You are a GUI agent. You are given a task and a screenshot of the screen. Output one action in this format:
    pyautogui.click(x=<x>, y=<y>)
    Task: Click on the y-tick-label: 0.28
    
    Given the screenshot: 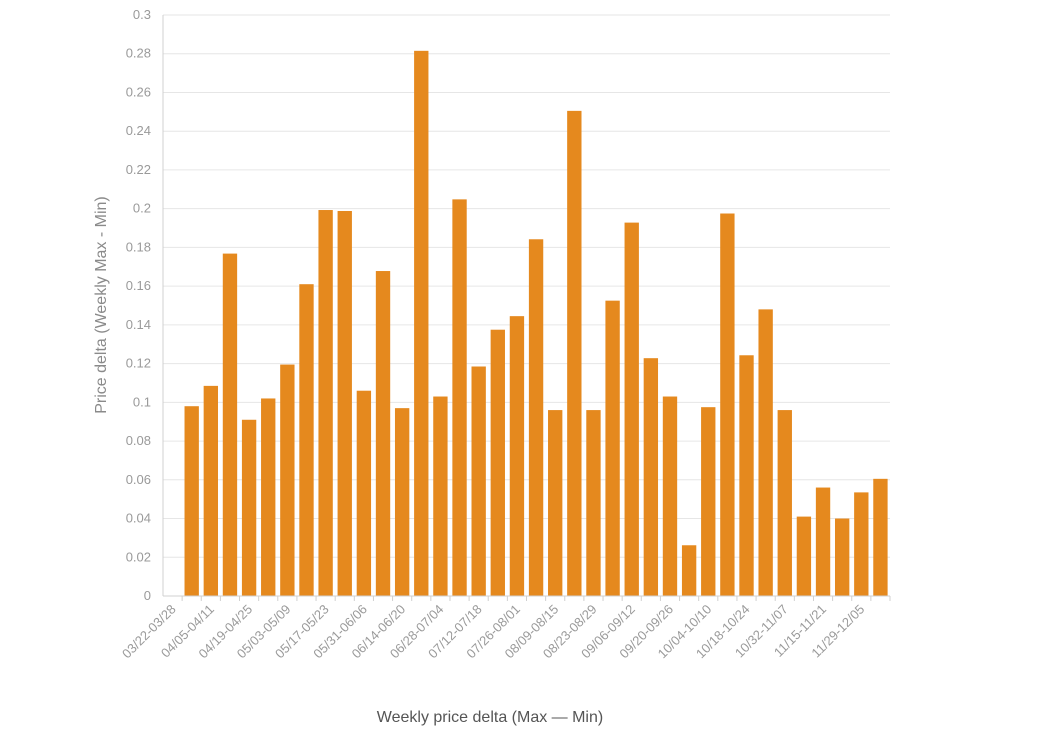 What is the action you would take?
    pyautogui.click(x=138, y=53)
    